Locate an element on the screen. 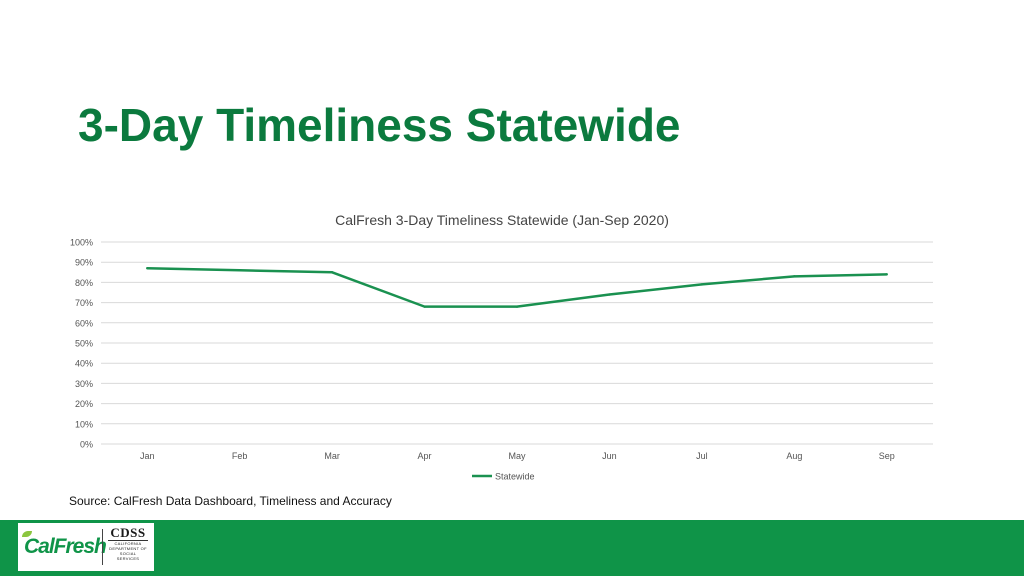 Image resolution: width=1024 pixels, height=576 pixels. y-tick-label: 10% is located at coordinates (84, 424).